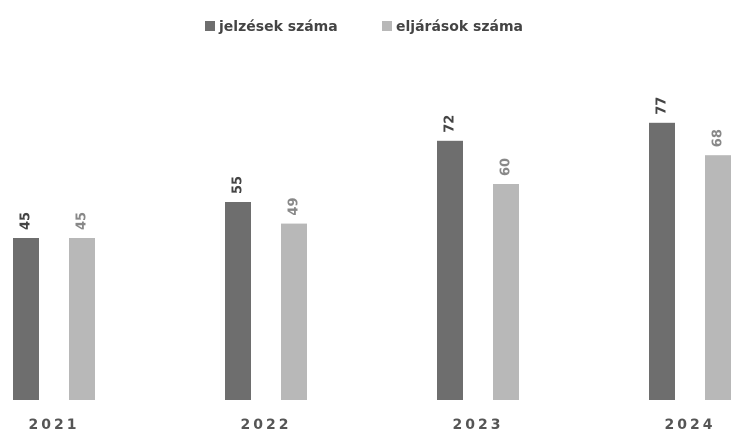  Describe the element at coordinates (238, 185) in the screenshot. I see `data-label: 55` at that location.